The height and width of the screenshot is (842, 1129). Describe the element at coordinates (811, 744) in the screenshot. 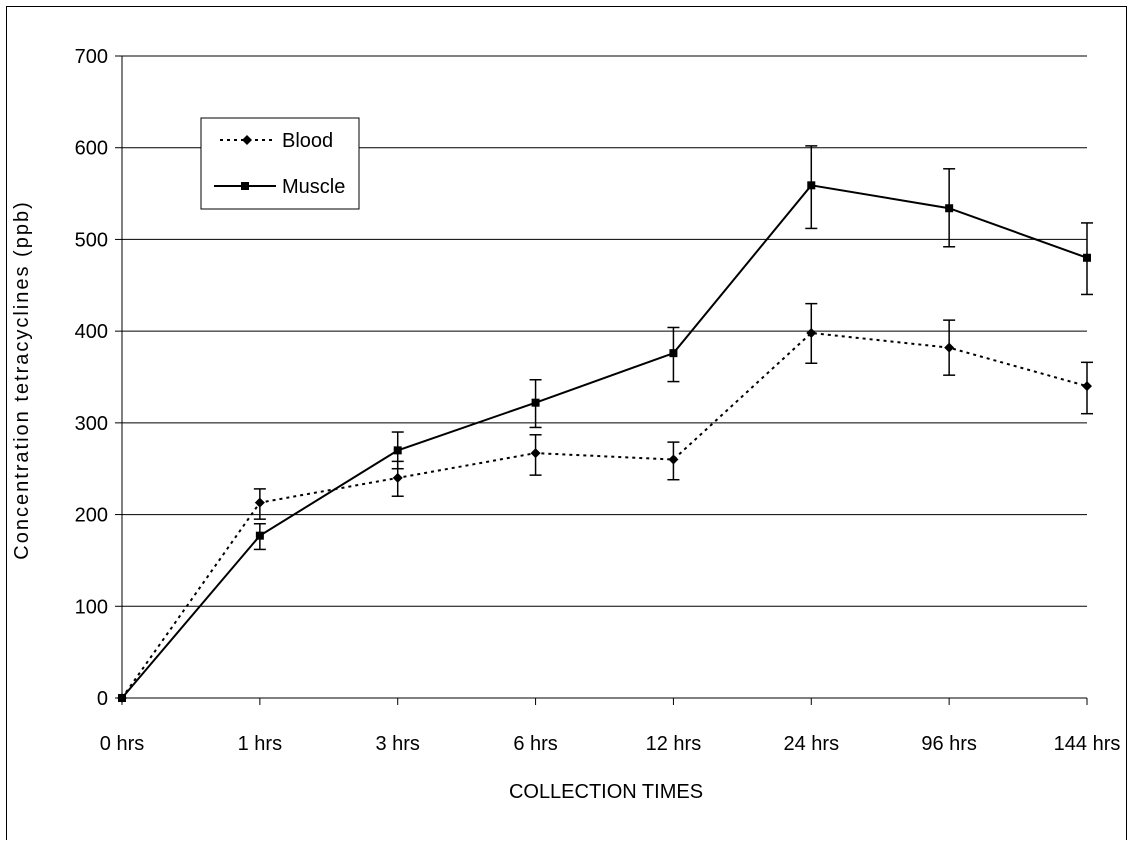

I see `x-tick-label: 24 hrs` at that location.